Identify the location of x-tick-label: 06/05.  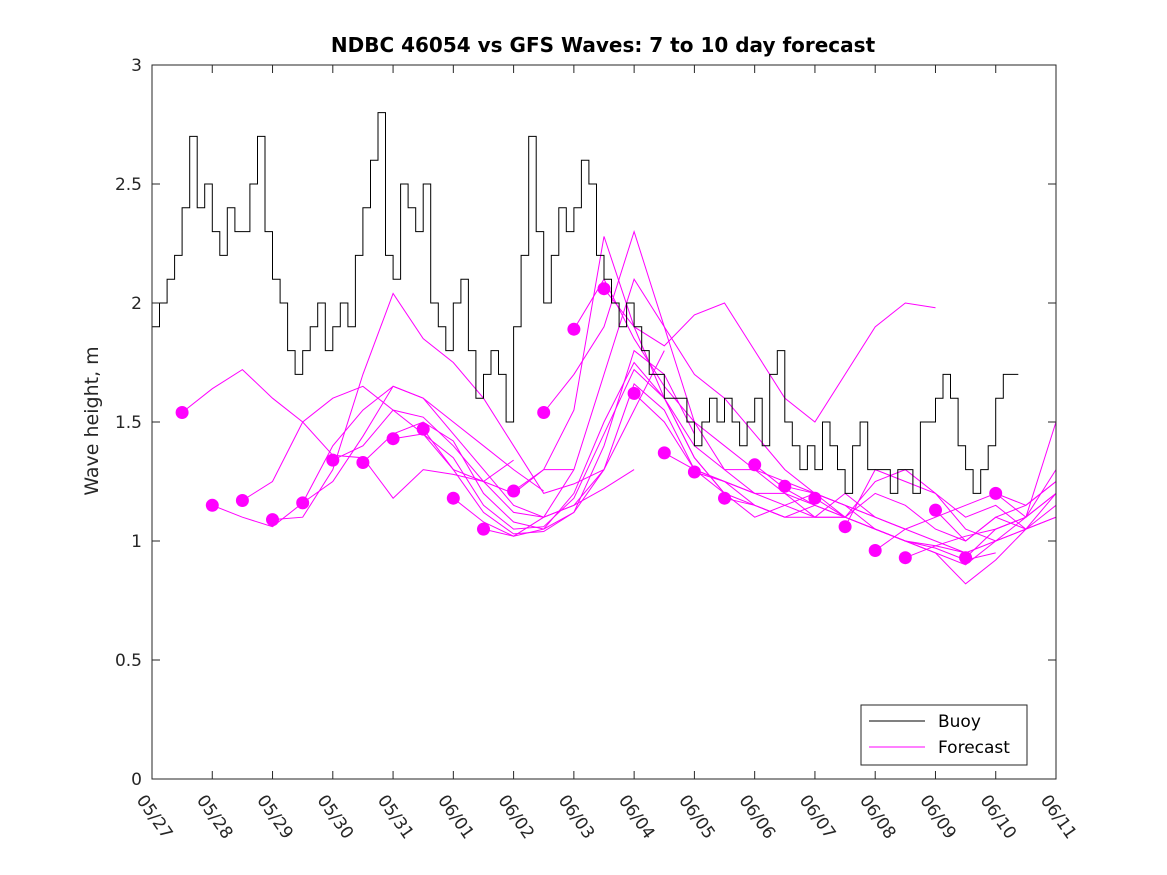
(696, 817).